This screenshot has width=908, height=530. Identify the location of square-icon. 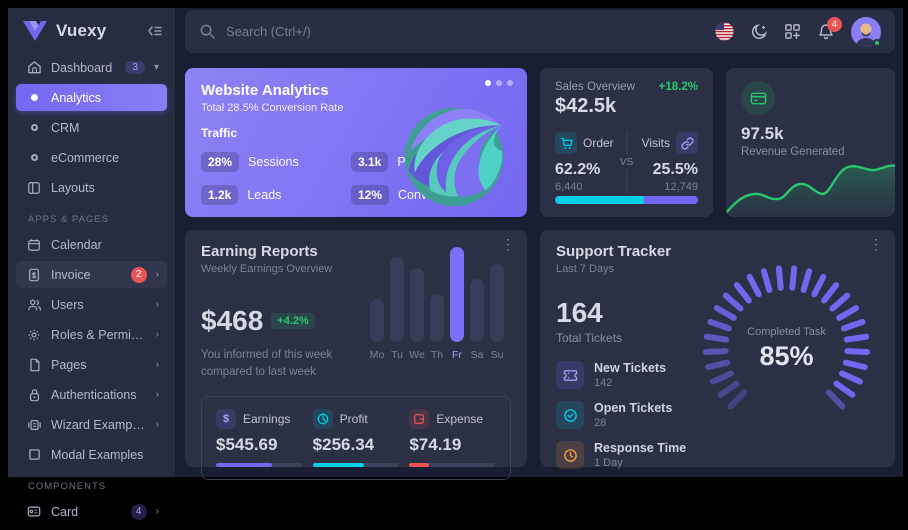
(34, 455).